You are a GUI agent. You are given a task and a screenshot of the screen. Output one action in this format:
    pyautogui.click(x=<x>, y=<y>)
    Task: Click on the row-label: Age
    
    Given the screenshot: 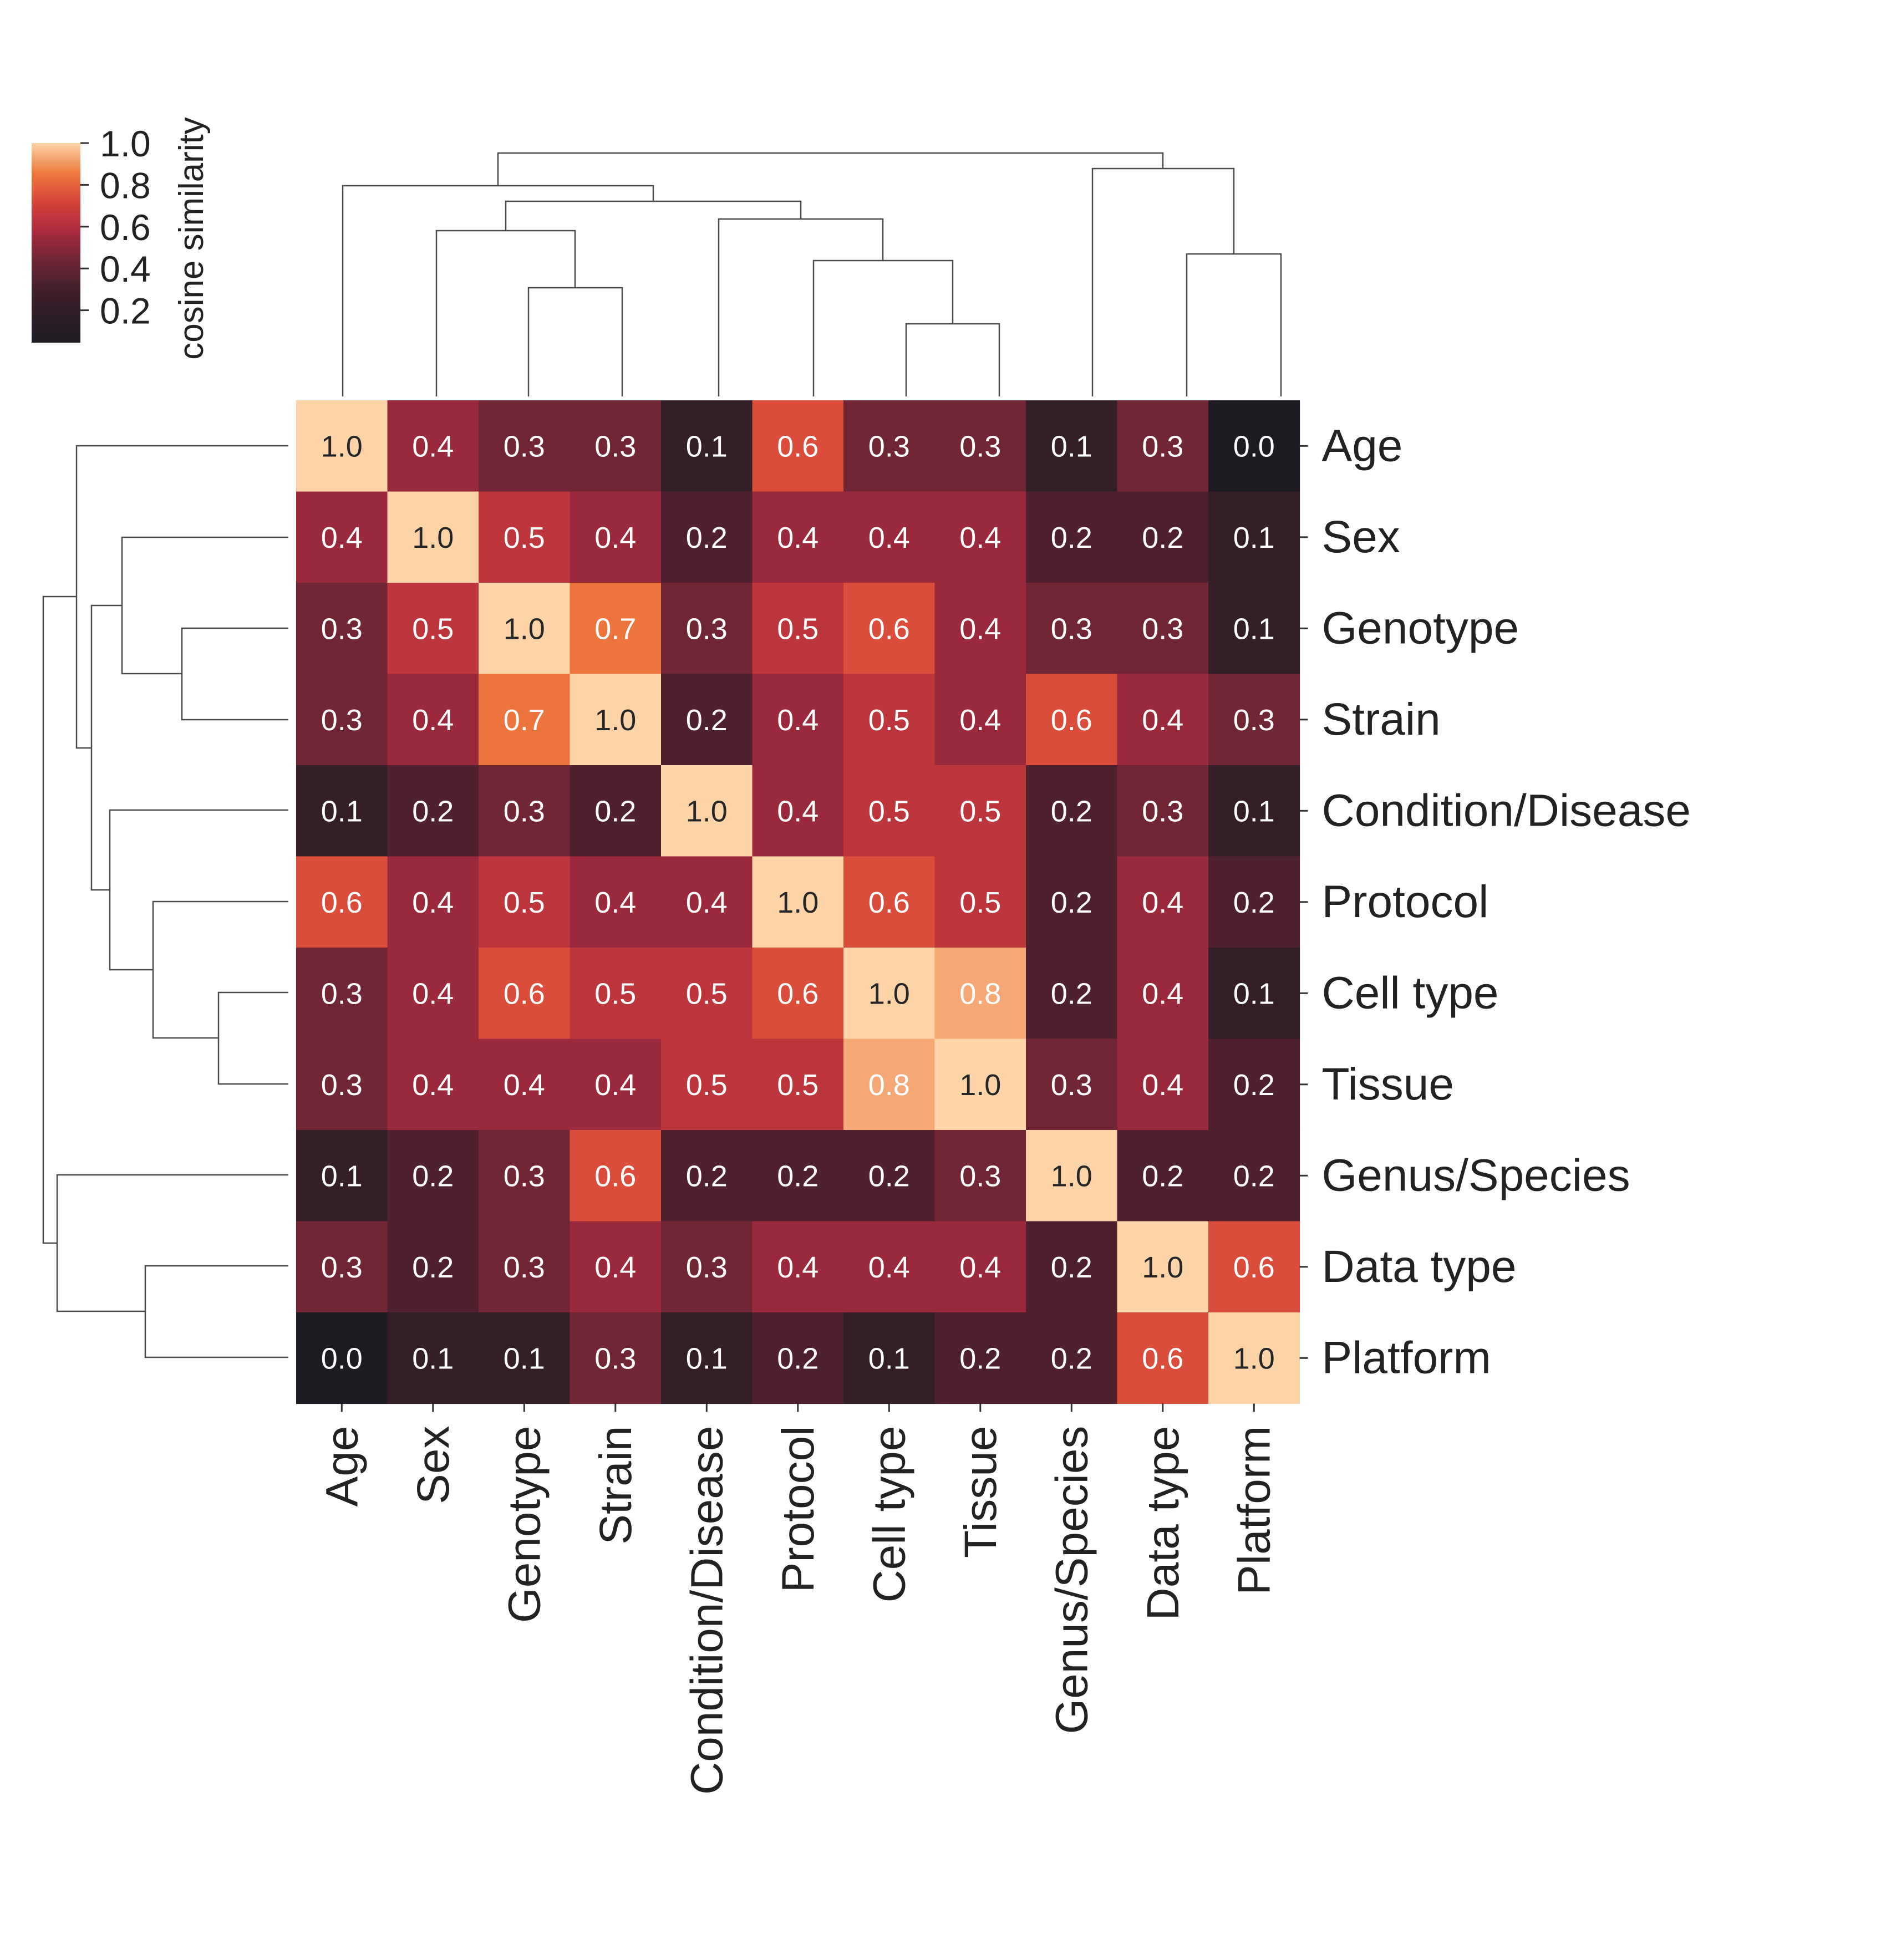 What is the action you would take?
    pyautogui.click(x=1362, y=446)
    